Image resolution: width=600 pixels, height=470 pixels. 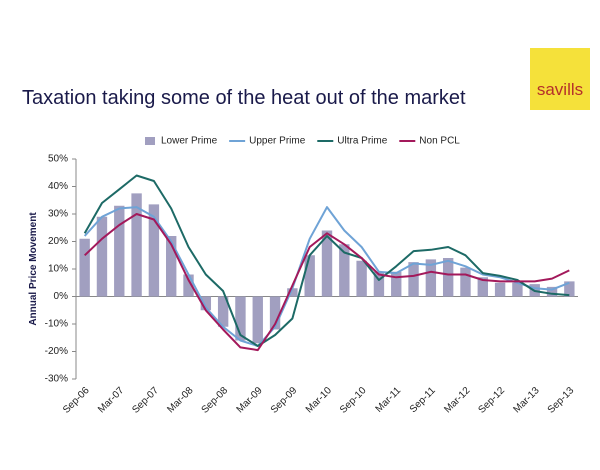 I want to click on y-tick-label: 0%, so click(x=61, y=296).